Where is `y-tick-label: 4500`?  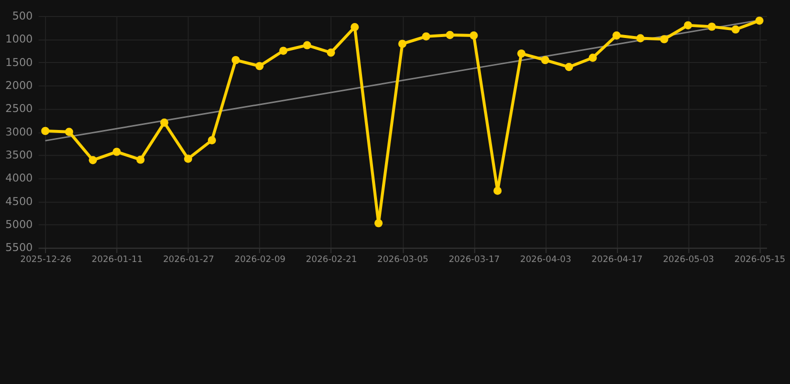 y-tick-label: 4500 is located at coordinates (19, 201).